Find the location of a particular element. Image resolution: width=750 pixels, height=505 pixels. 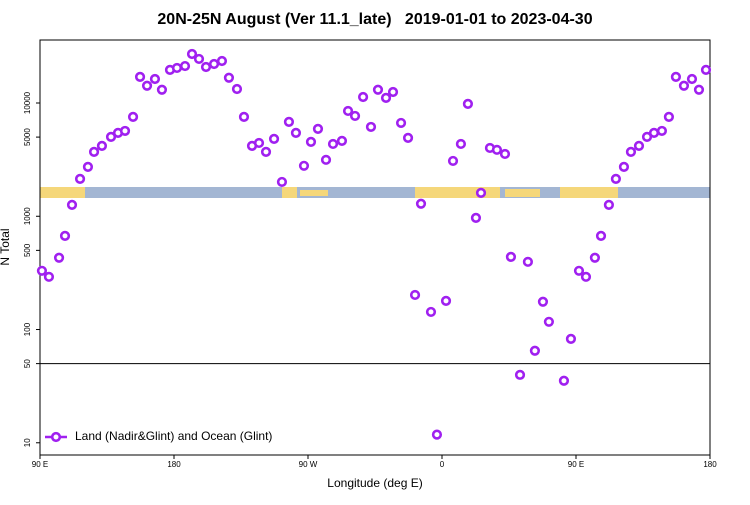

y-tick-label: 50 is located at coordinates (27, 363).